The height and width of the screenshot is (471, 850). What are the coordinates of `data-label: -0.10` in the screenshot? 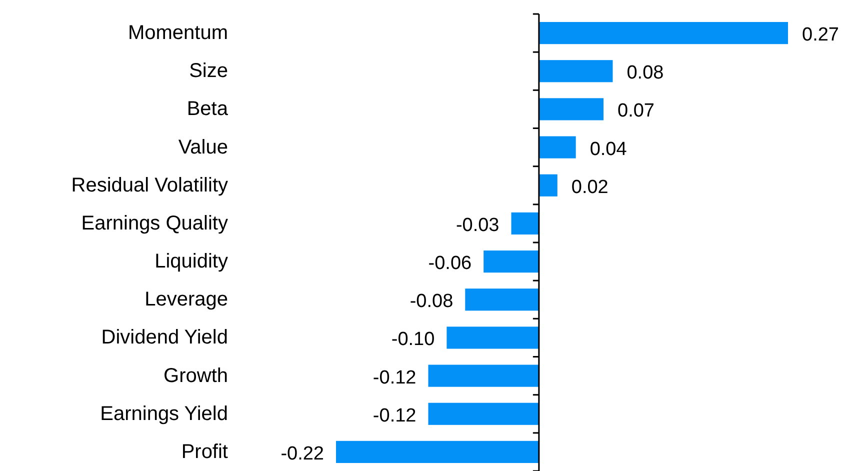 It's located at (413, 339).